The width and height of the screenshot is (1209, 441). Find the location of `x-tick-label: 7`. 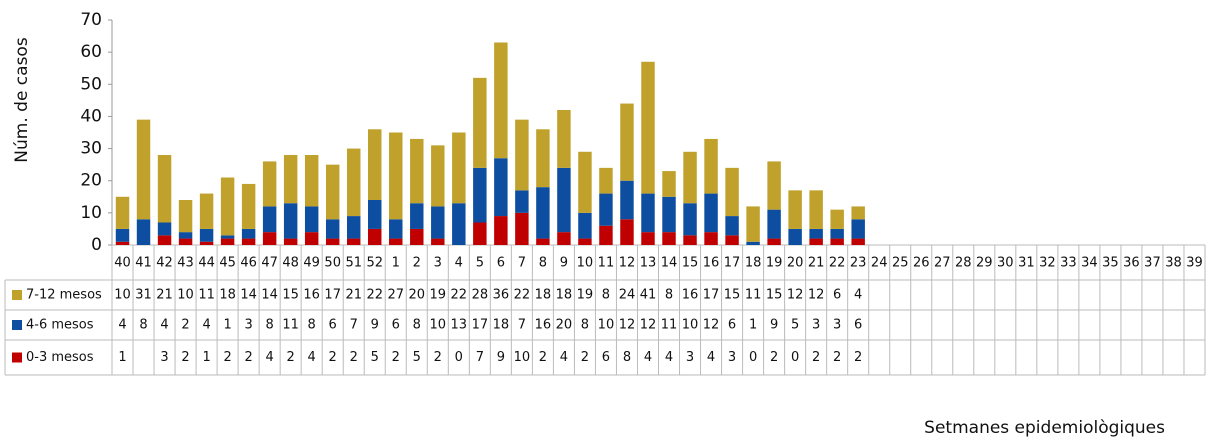

x-tick-label: 7 is located at coordinates (522, 263).